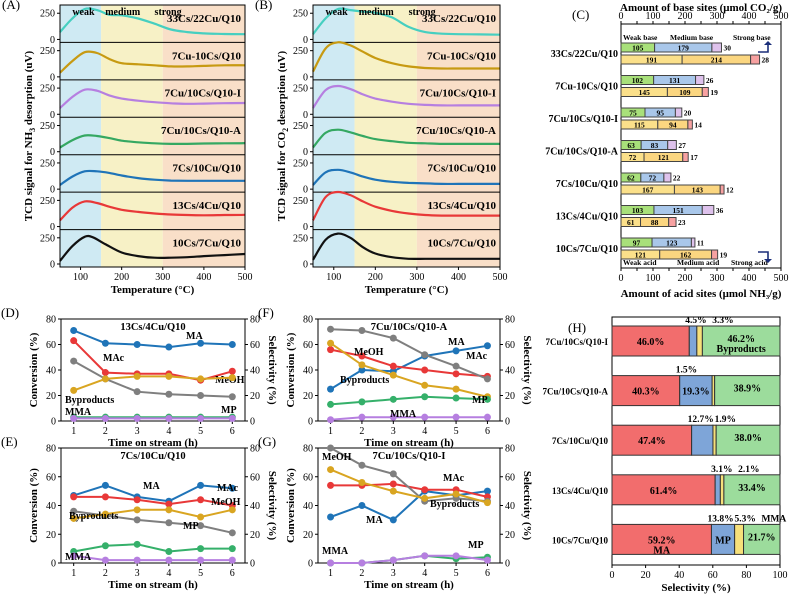 The height and width of the screenshot is (598, 800). I want to click on series-line-Byproducts, so click(409, 486).